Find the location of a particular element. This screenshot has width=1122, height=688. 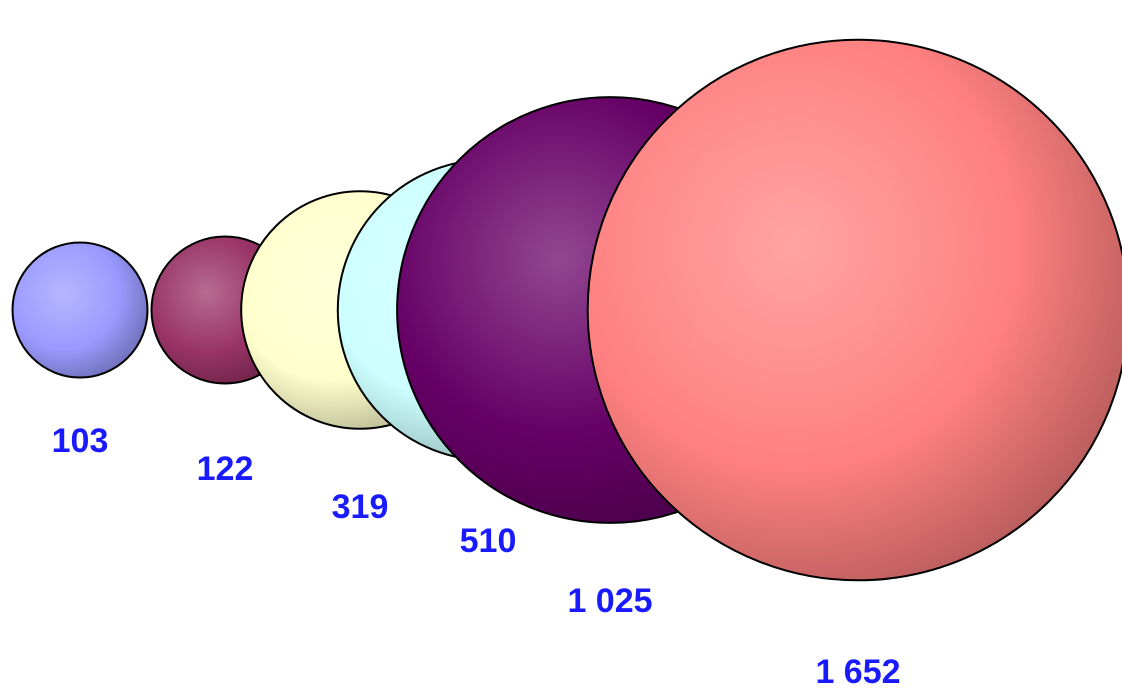

bubble-label-1025: 1 025 is located at coordinates (609, 601).